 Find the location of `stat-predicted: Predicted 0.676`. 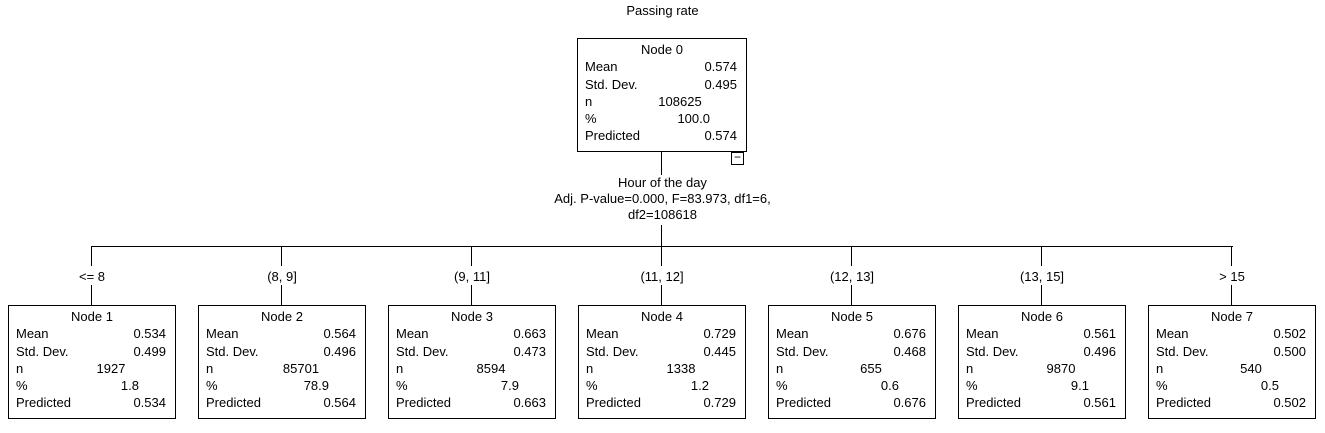

stat-predicted: Predicted 0.676 is located at coordinates (852, 402).